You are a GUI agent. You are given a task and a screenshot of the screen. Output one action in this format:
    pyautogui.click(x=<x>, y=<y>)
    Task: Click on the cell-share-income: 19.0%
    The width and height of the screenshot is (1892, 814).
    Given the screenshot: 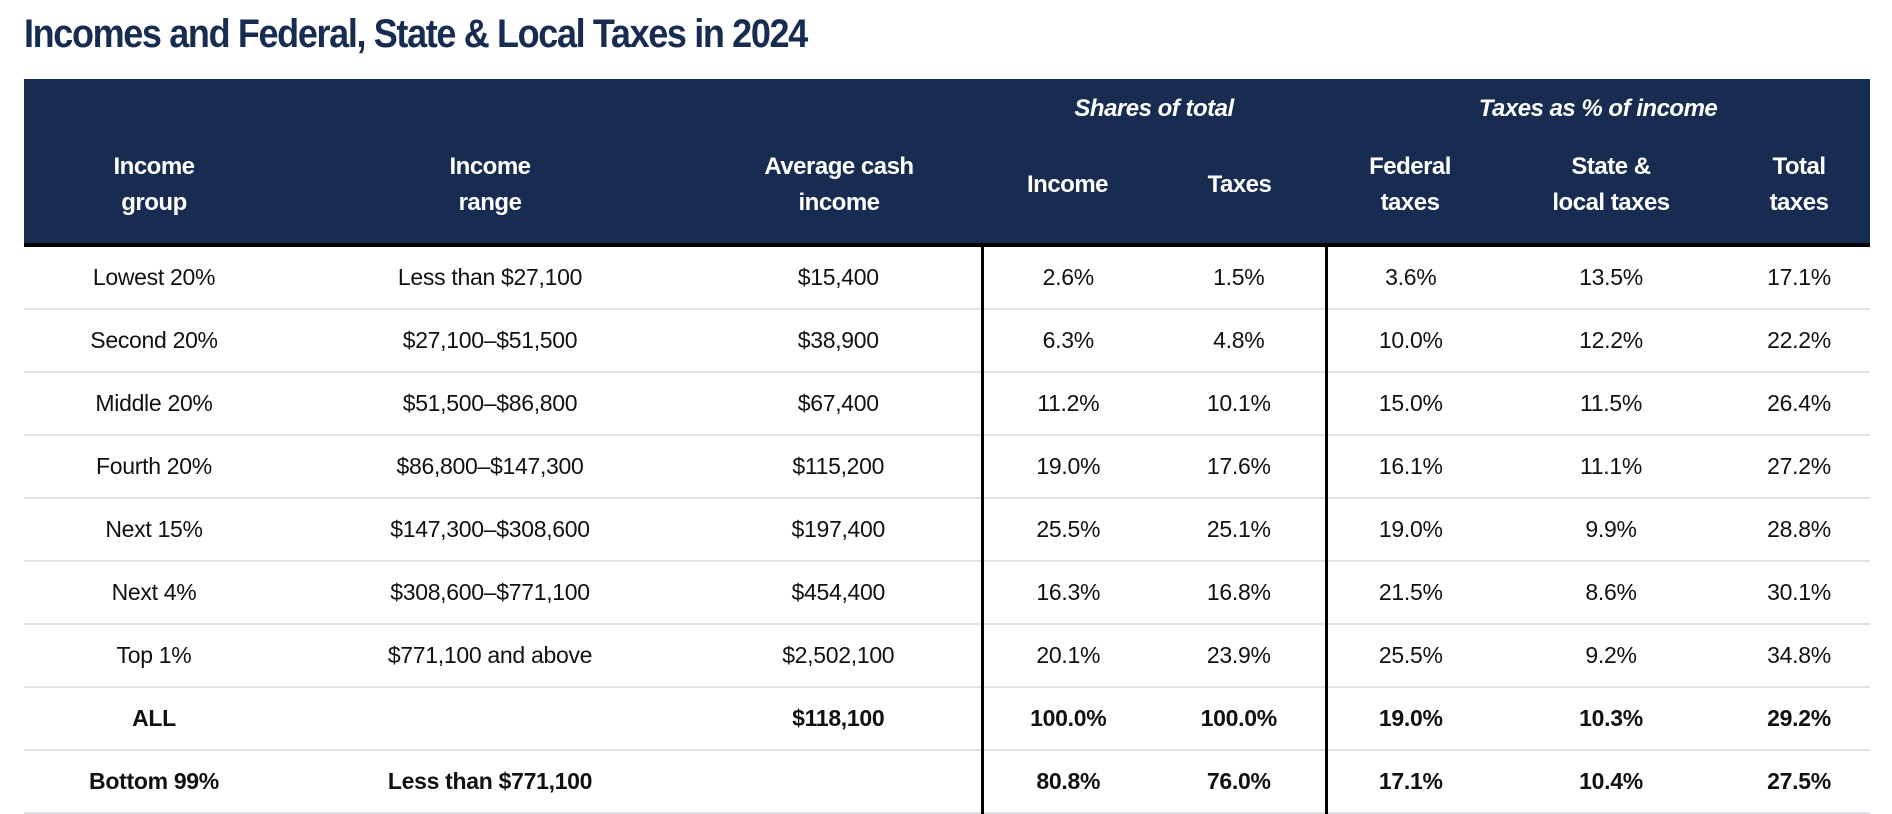 What is the action you would take?
    pyautogui.click(x=1066, y=467)
    